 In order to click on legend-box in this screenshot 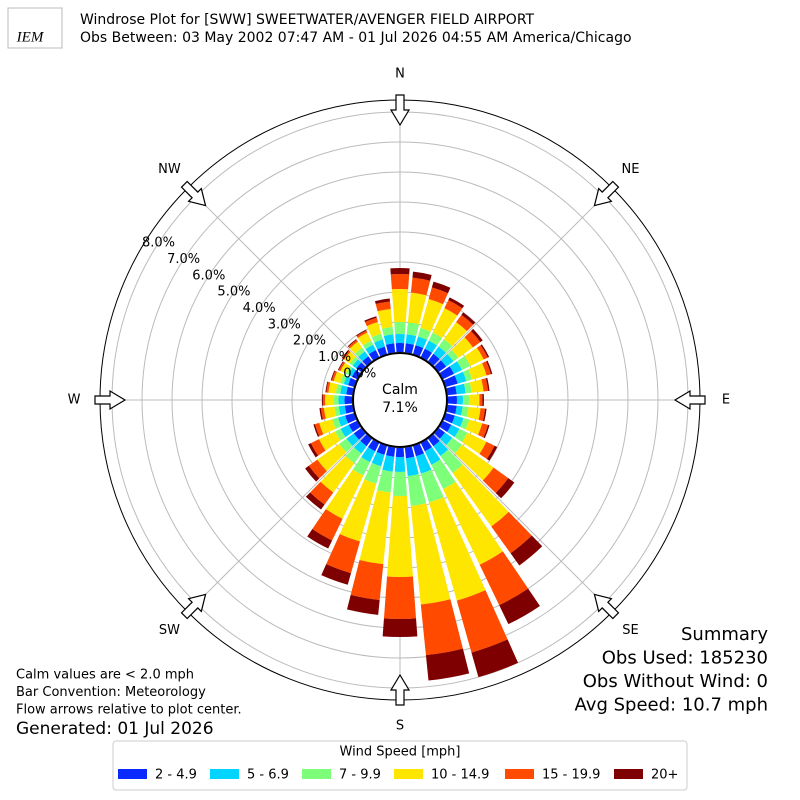, I will do `click(400, 765)`.